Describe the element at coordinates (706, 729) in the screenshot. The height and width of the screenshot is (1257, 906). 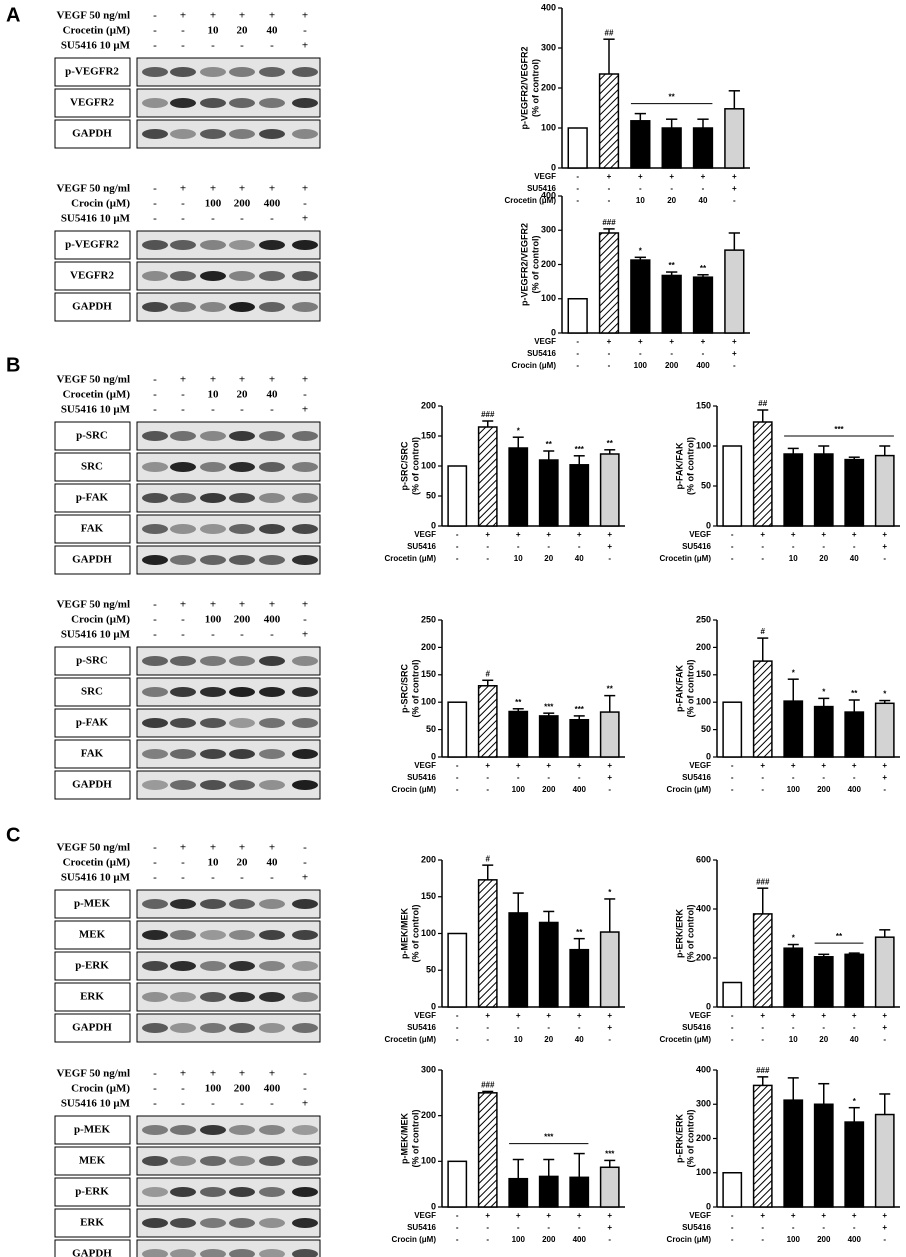
I see `y-tick-label: 50` at that location.